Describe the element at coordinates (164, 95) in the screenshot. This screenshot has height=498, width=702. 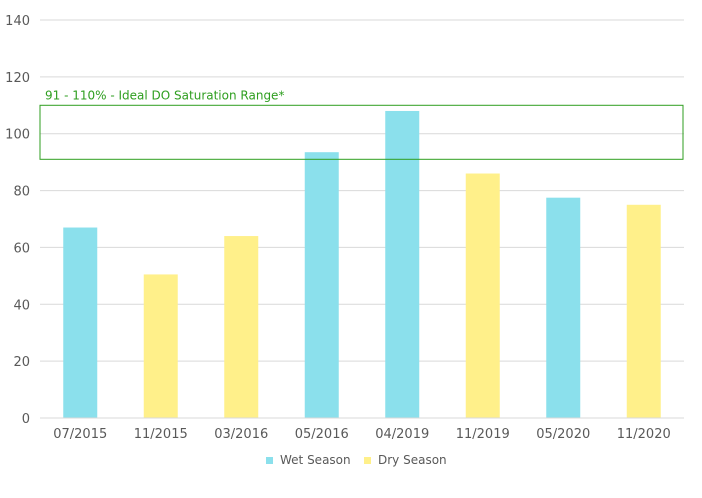
I see `ideal-range-label: 91 - 110% - Ideal DO Saturation Range*` at that location.